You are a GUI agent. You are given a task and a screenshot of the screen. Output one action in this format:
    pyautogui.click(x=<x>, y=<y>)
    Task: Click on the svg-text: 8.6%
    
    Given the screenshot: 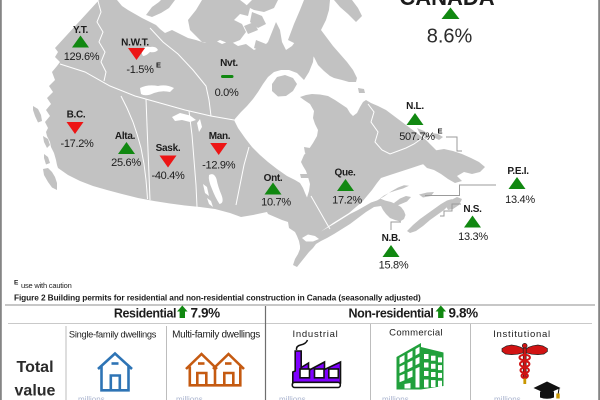 What is the action you would take?
    pyautogui.click(x=450, y=37)
    